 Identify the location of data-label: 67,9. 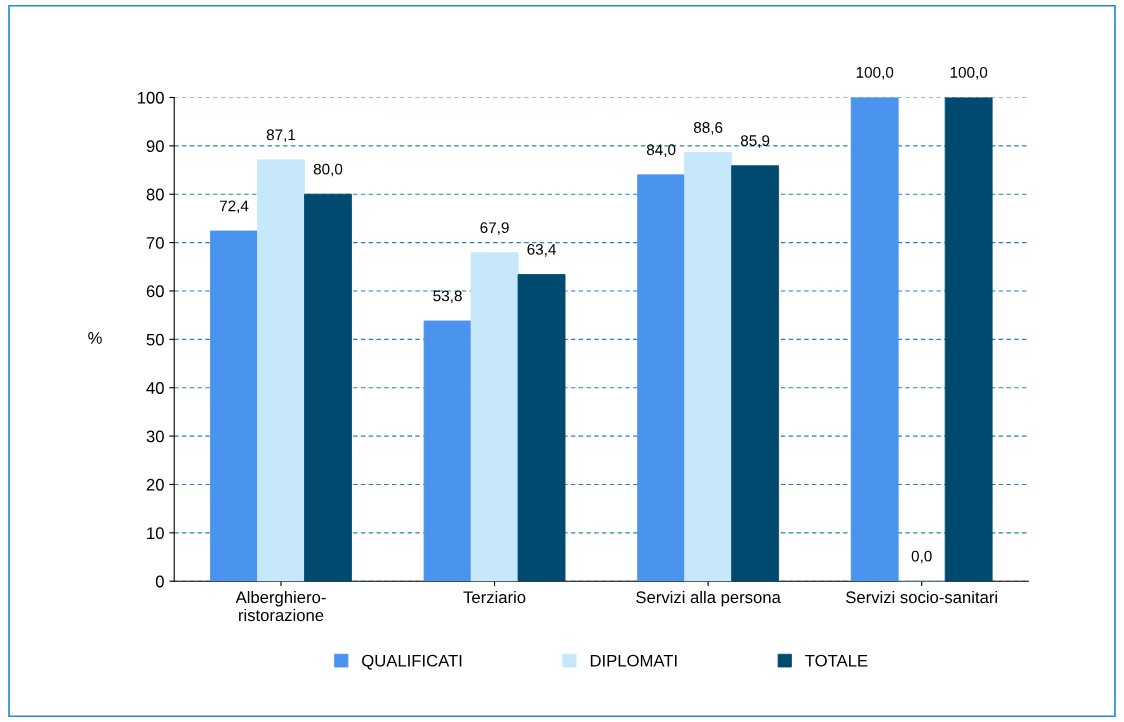
(494, 228).